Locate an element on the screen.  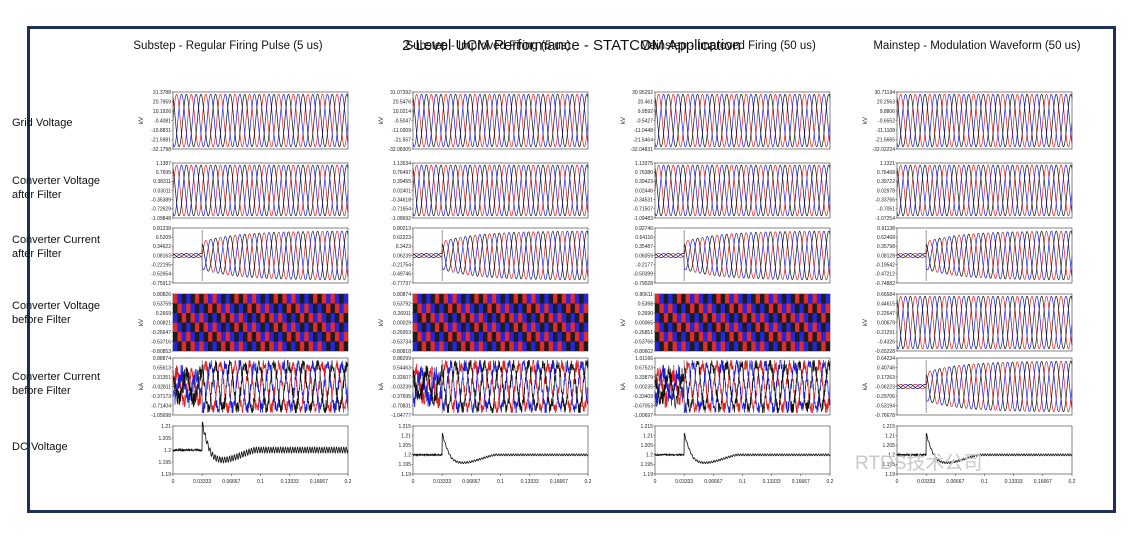
y-tick-label: -1.04777 is located at coordinates (401, 416).